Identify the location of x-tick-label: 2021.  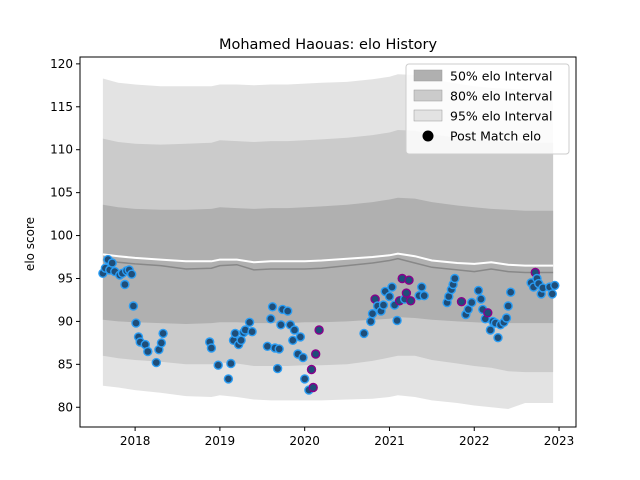
(389, 441).